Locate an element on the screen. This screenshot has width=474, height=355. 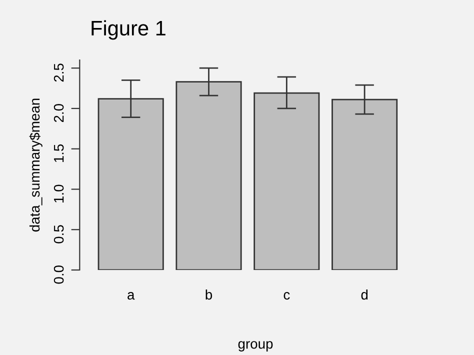
x-tick-label: b is located at coordinates (209, 294).